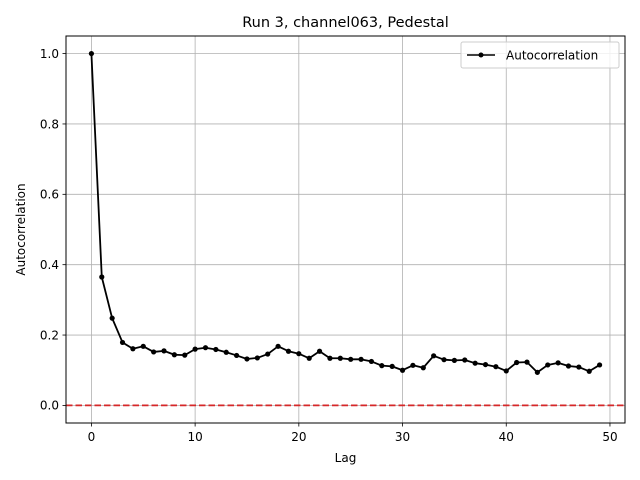  Describe the element at coordinates (552, 56) in the screenshot. I see `legend-label: Autocorrelation` at that location.